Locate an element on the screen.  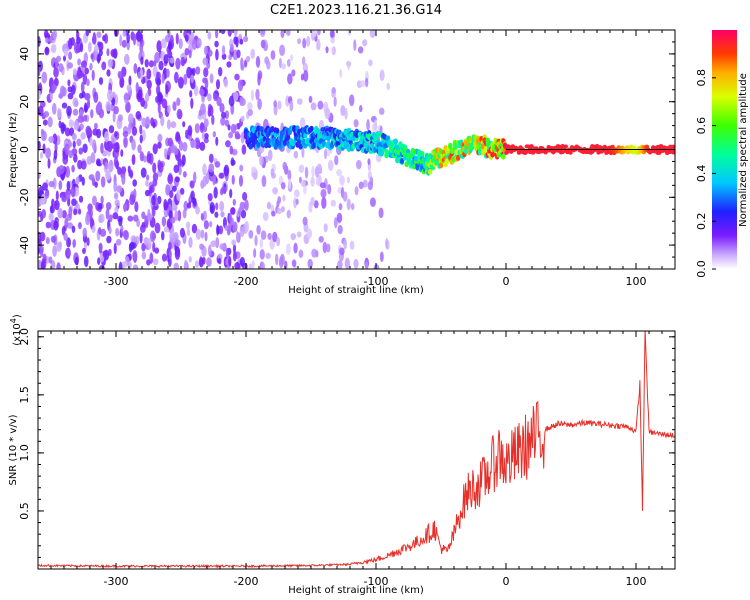
colorbar-tick-label: 0.2 is located at coordinates (701, 221).